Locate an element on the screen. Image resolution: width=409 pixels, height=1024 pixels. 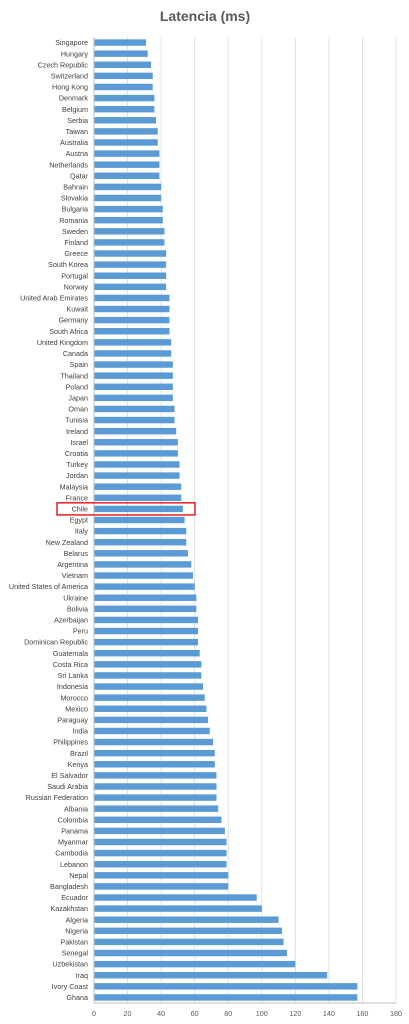
category-label: Austria is located at coordinates (77, 153).